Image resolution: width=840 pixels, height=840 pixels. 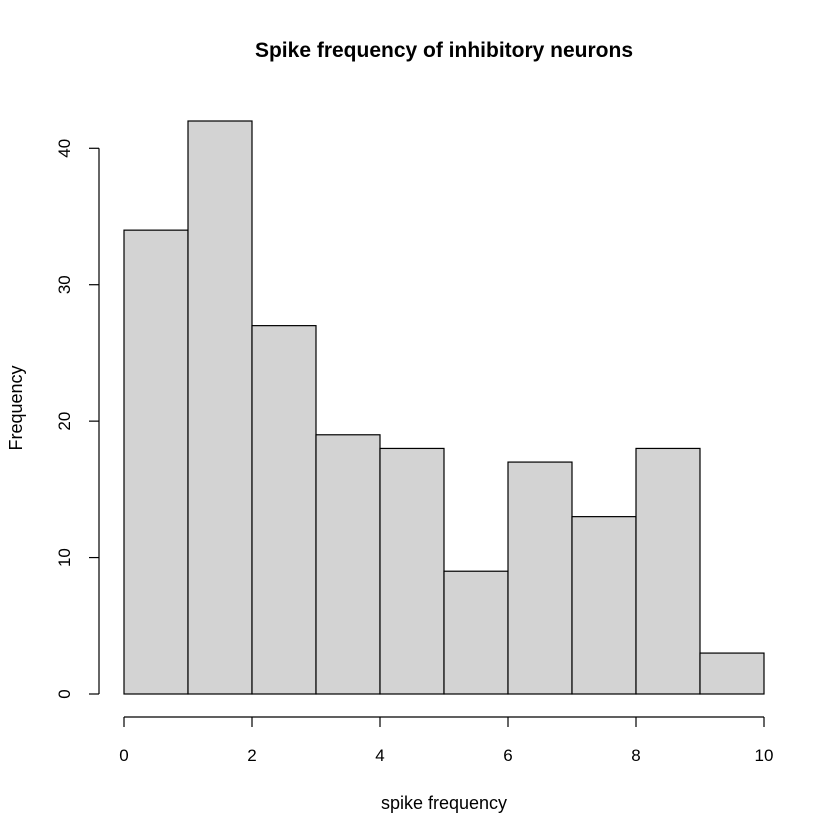 I want to click on y-axis-label: Frequency, so click(x=16, y=407).